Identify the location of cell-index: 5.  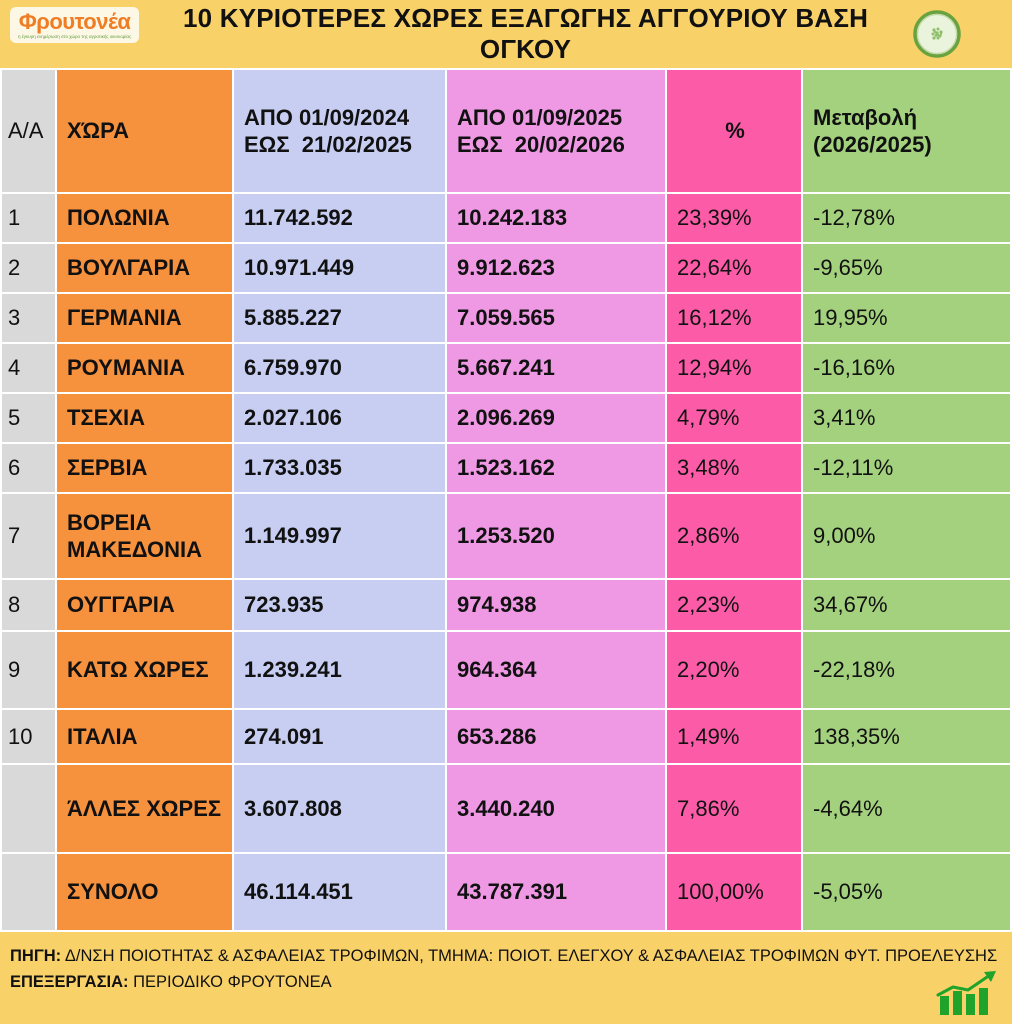
(28, 418).